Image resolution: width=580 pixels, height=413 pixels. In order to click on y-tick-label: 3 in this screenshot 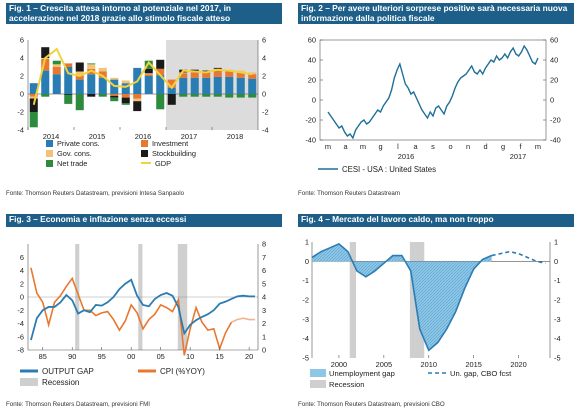, I will do `click(264, 310)`.